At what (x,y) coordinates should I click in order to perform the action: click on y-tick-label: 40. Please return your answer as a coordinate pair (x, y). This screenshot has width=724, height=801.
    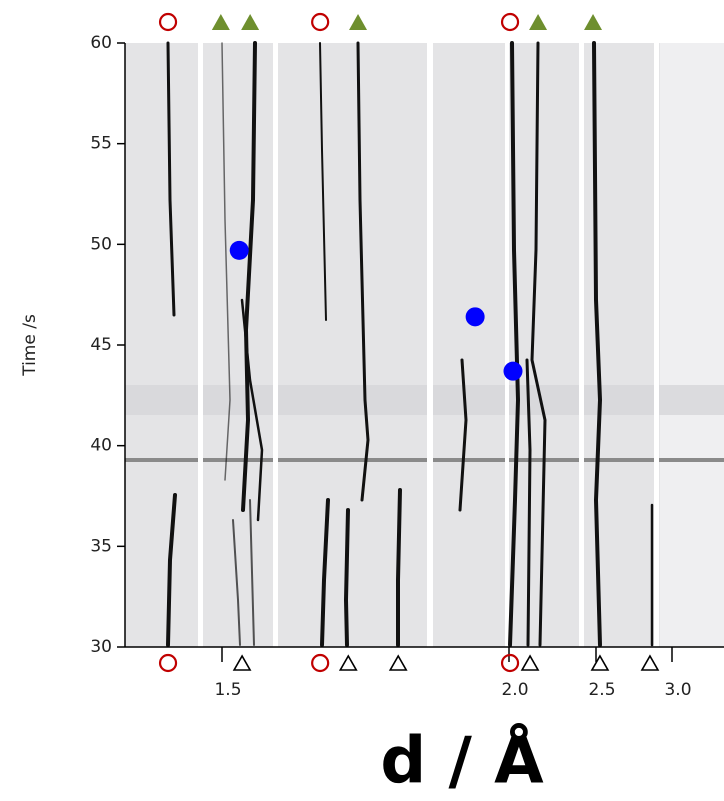
    Looking at the image, I should click on (101, 446).